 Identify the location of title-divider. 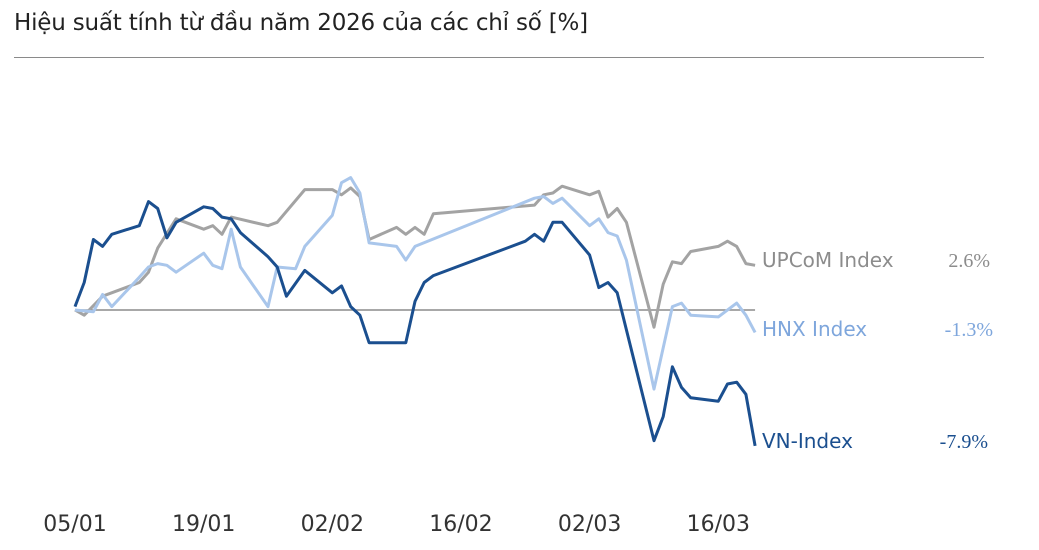
(499, 57).